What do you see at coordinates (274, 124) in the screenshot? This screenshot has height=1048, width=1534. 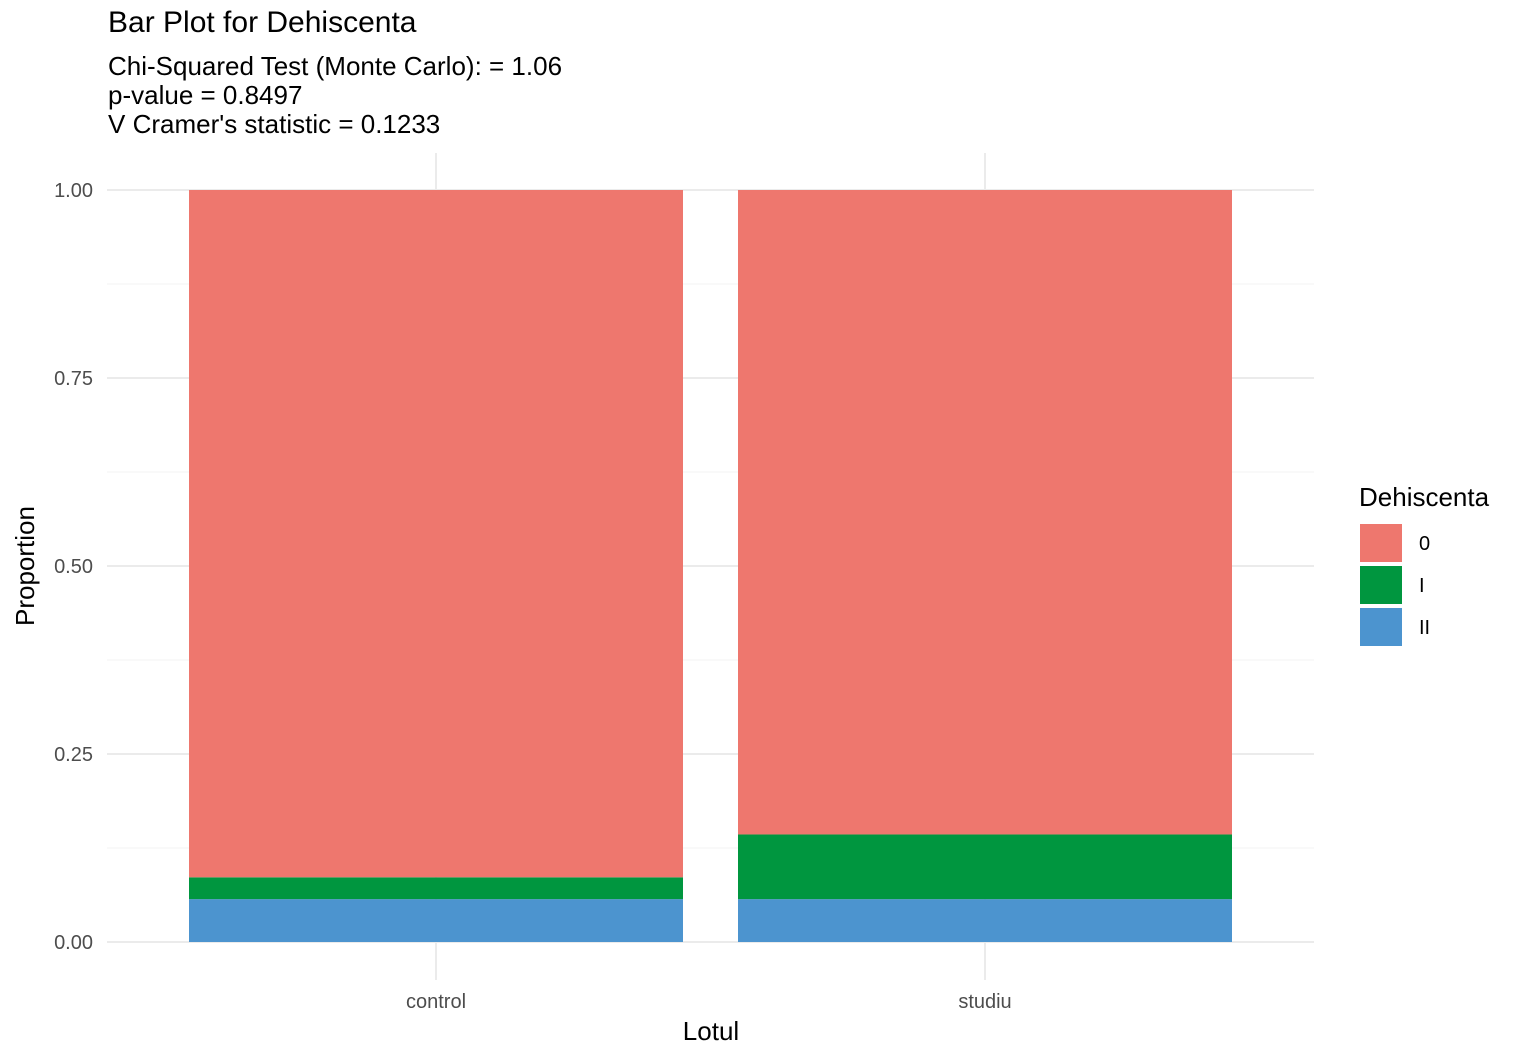 I see `chart-subtitle-cramers-v: V Cramer's statistic = 0.1233` at bounding box center [274, 124].